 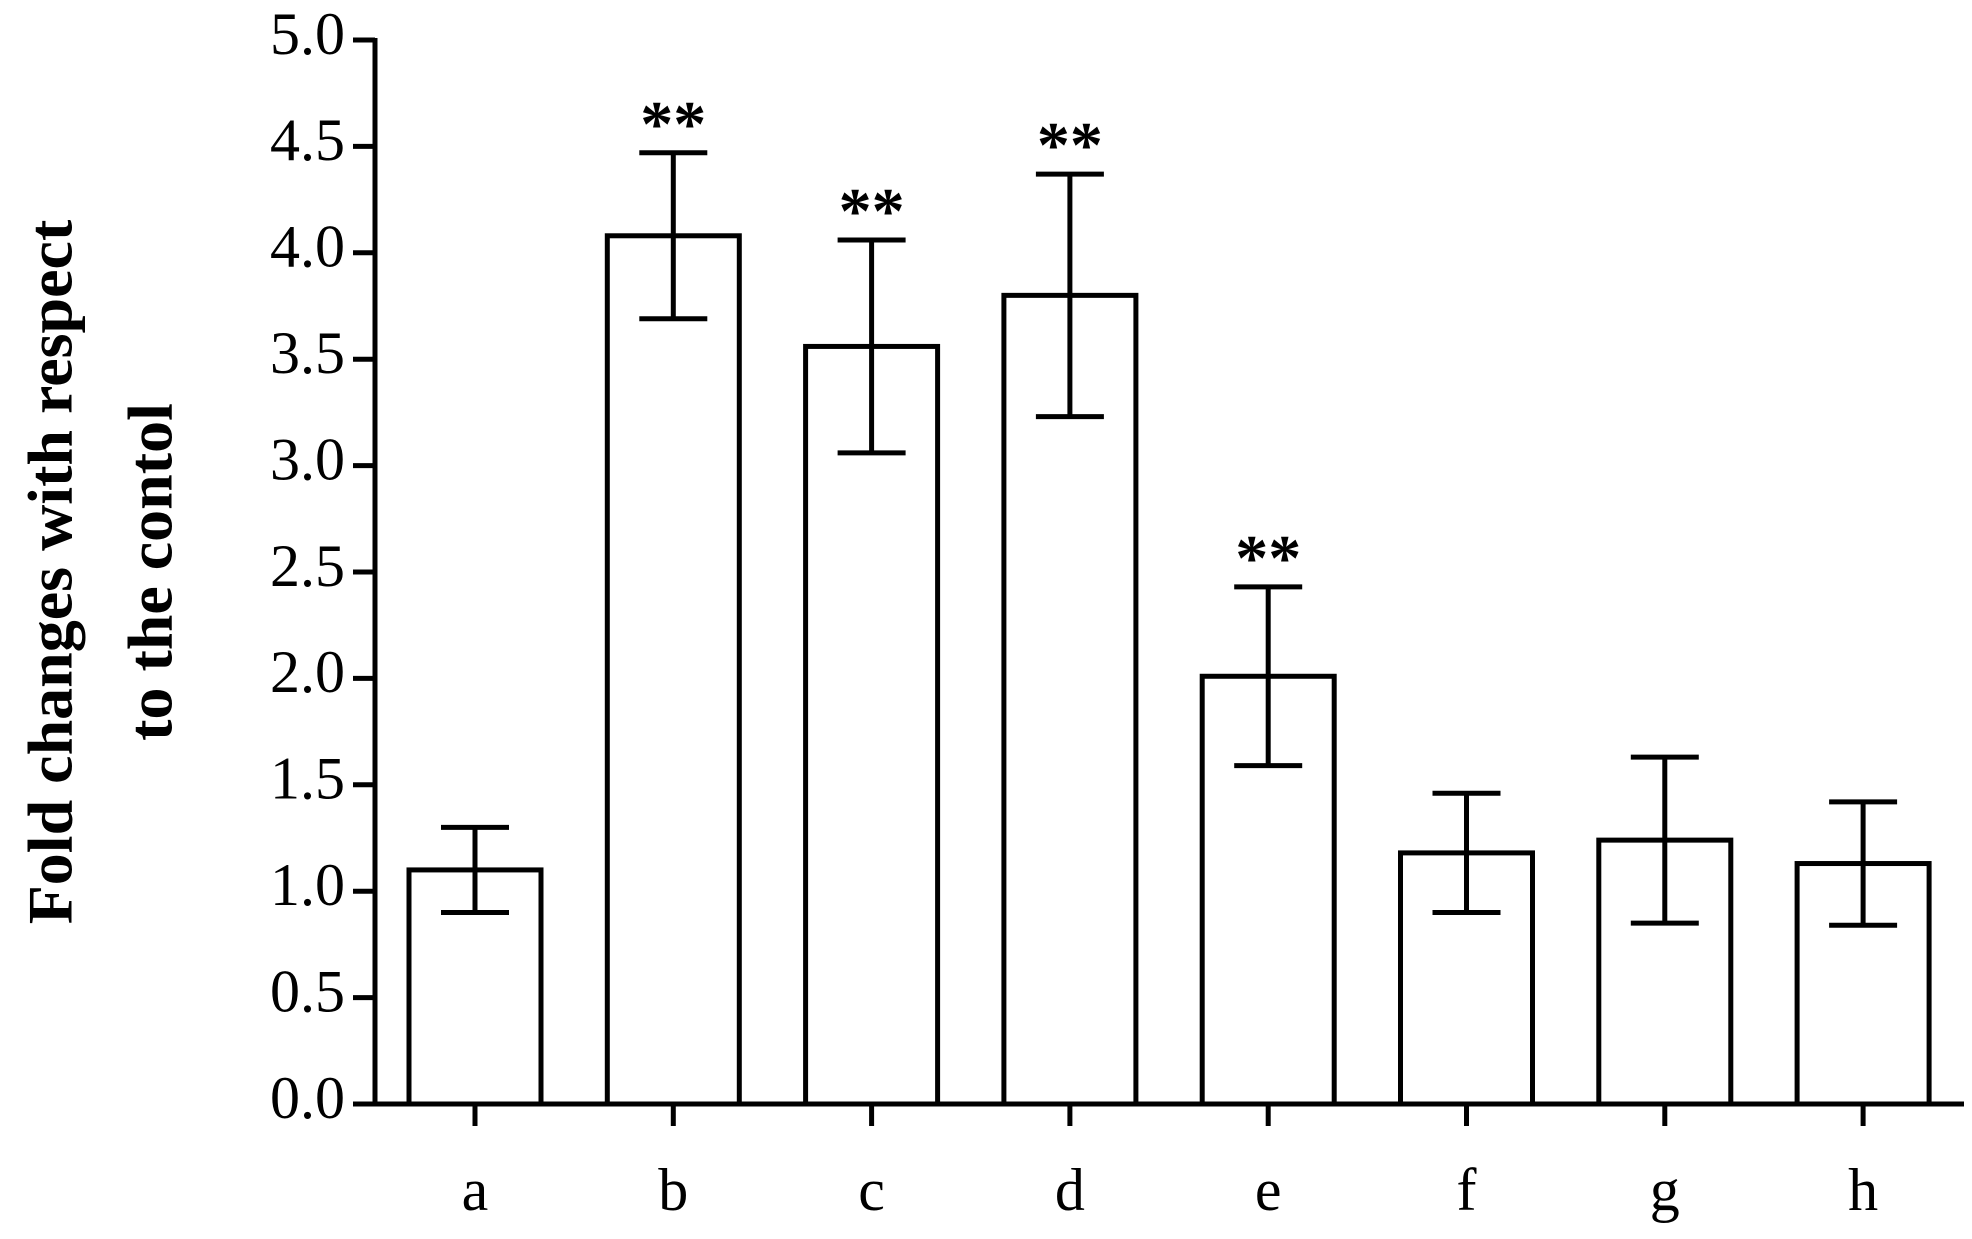 What do you see at coordinates (307, 459) in the screenshot?
I see `y-tick-label: 3.0` at bounding box center [307, 459].